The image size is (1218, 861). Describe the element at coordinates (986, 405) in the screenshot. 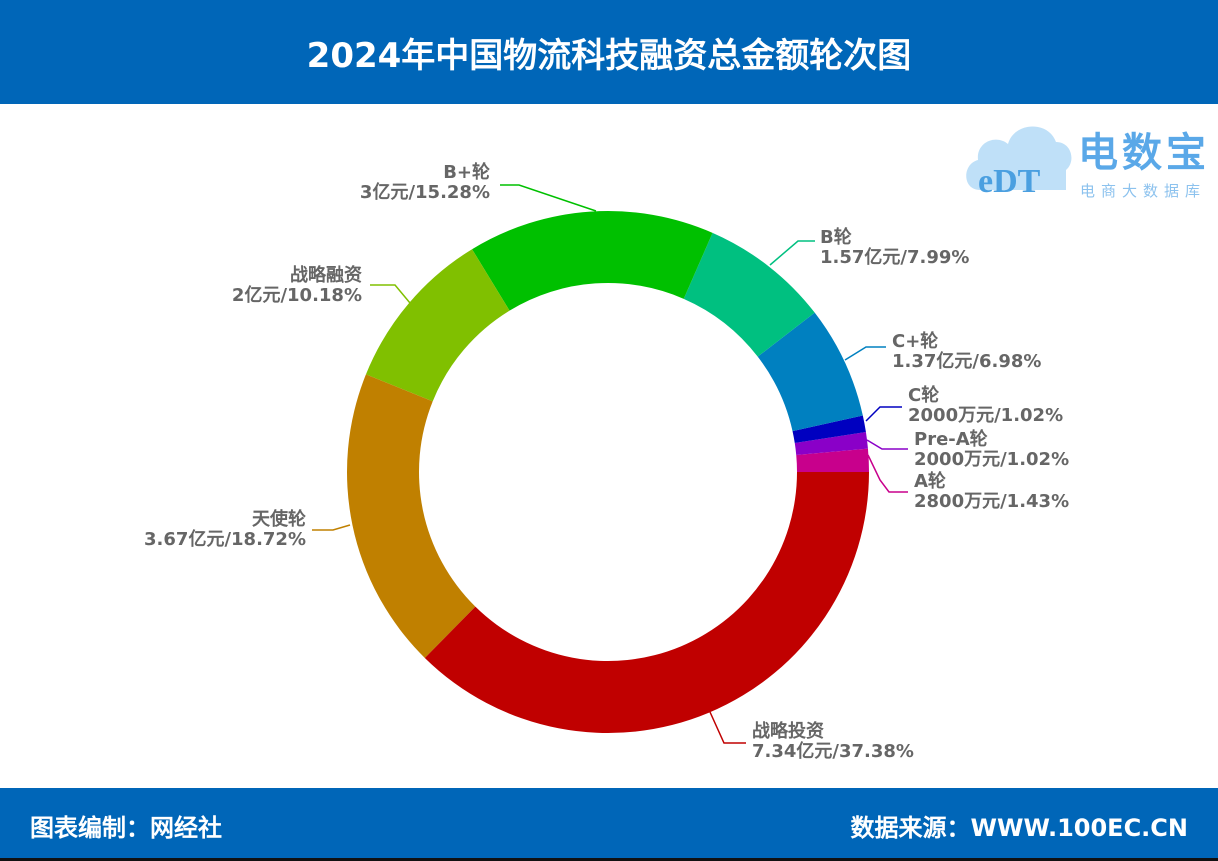

I see `label-c: C轮 2000万元/1.02%` at that location.